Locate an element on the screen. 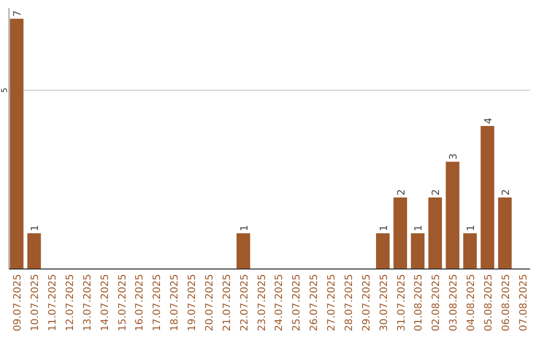 This screenshot has width=540, height=340. x-tick-label: 19.07.2025 is located at coordinates (192, 303).